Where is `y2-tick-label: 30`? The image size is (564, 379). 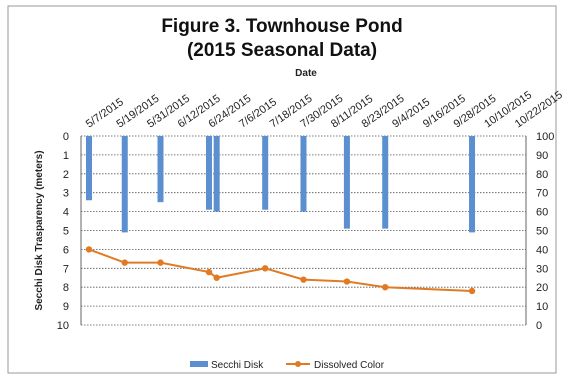
y2-tick-label: 30 is located at coordinates (542, 269).